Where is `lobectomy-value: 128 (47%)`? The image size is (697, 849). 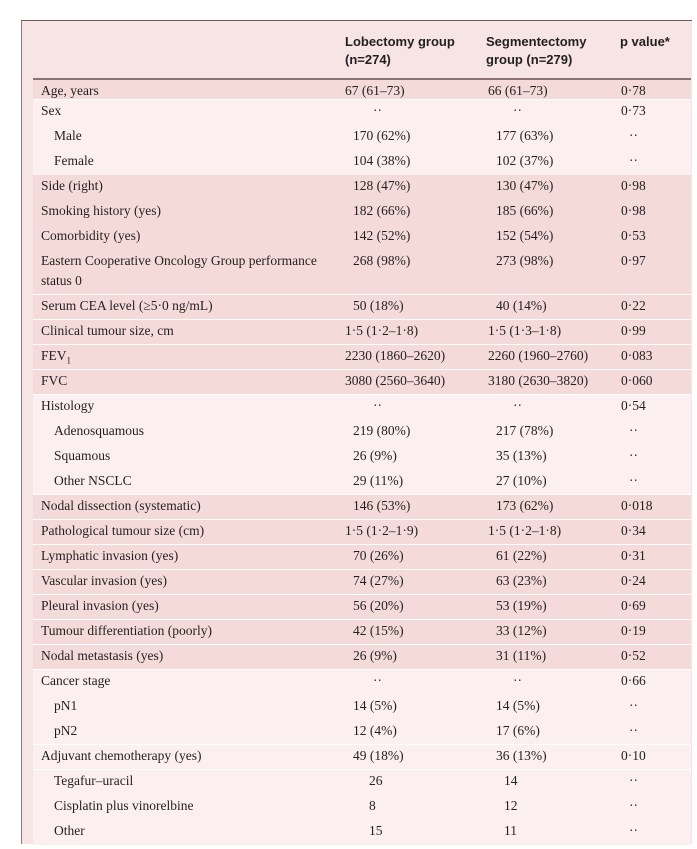 lobectomy-value: 128 (47%) is located at coordinates (382, 185).